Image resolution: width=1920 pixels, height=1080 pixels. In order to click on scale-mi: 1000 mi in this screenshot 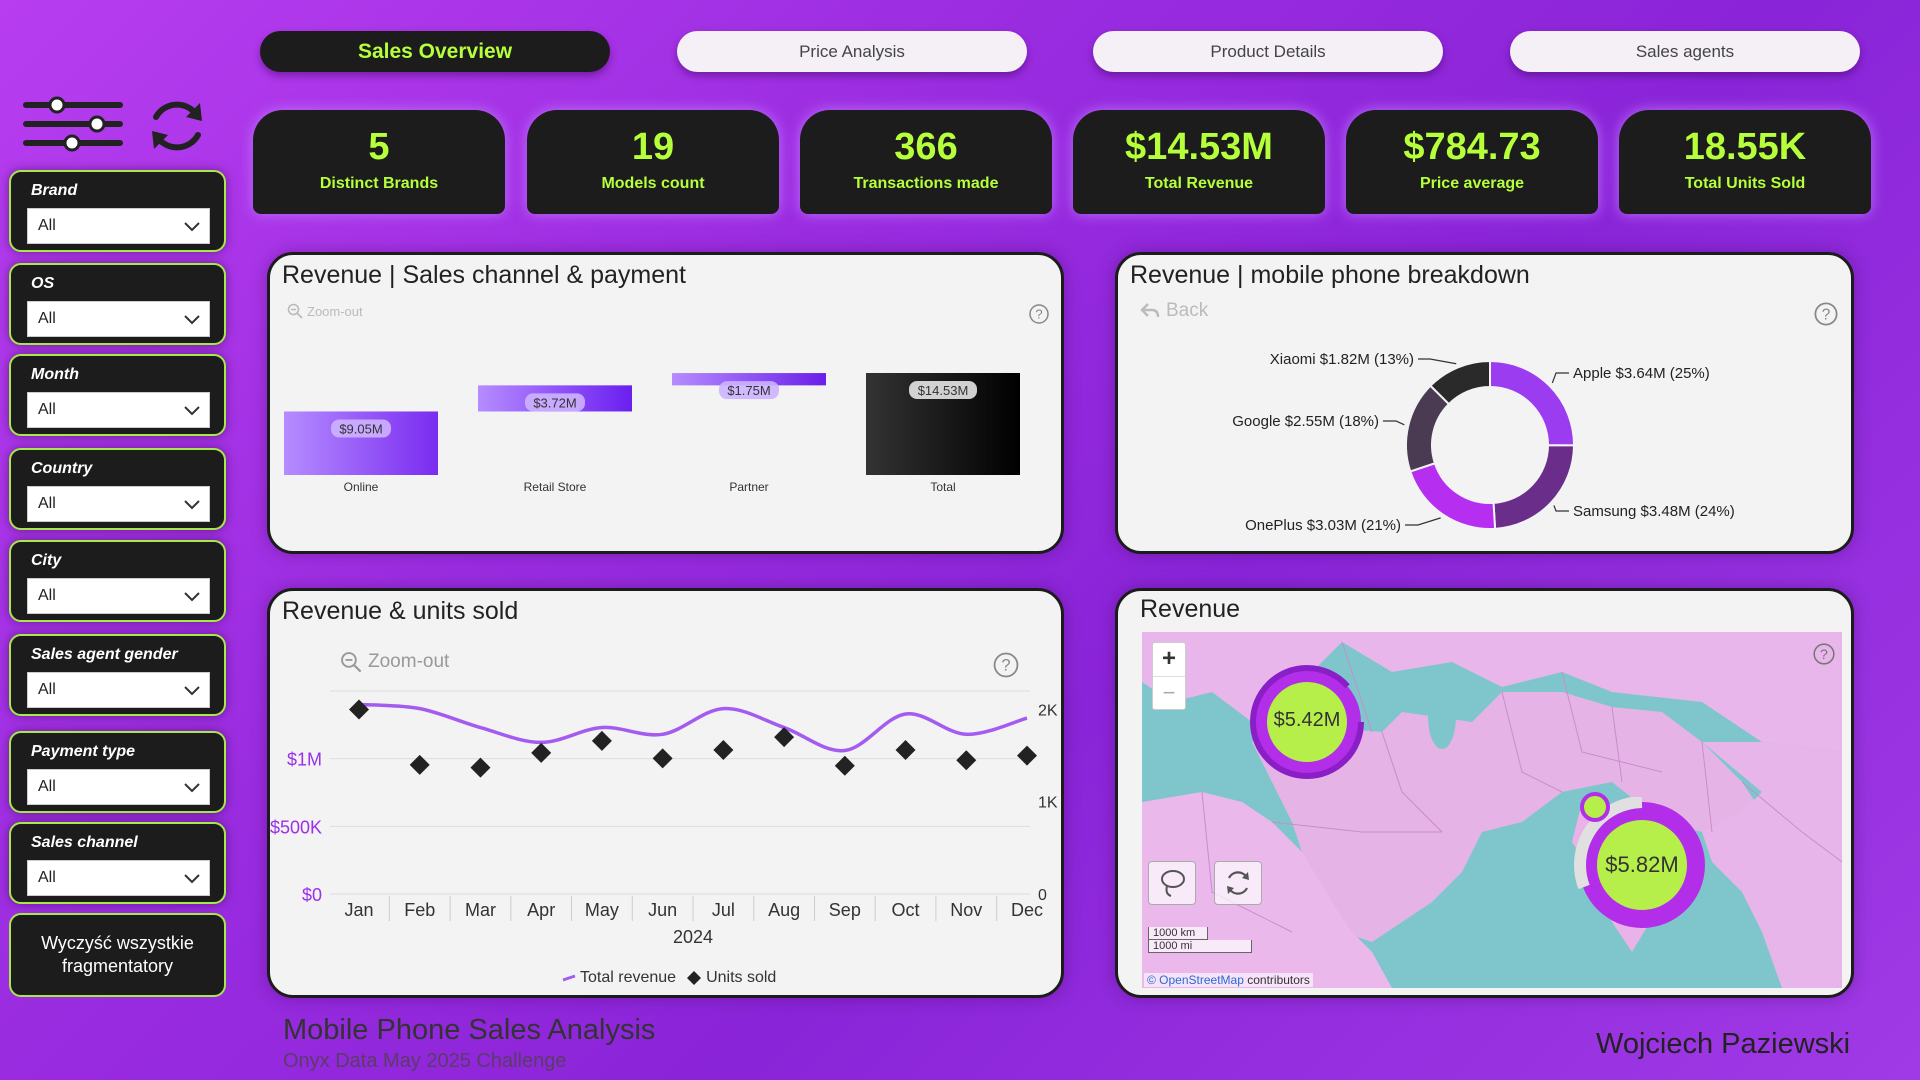, I will do `click(1200, 946)`.